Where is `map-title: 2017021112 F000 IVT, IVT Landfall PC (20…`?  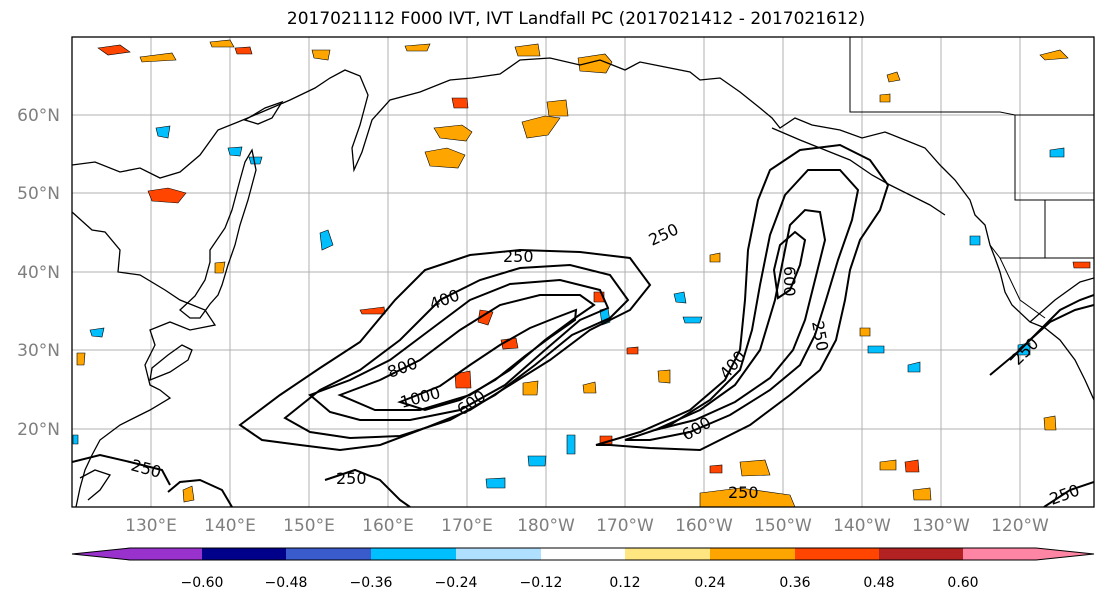
map-title: 2017021112 F000 IVT, IVT Landfall PC (20… is located at coordinates (576, 19).